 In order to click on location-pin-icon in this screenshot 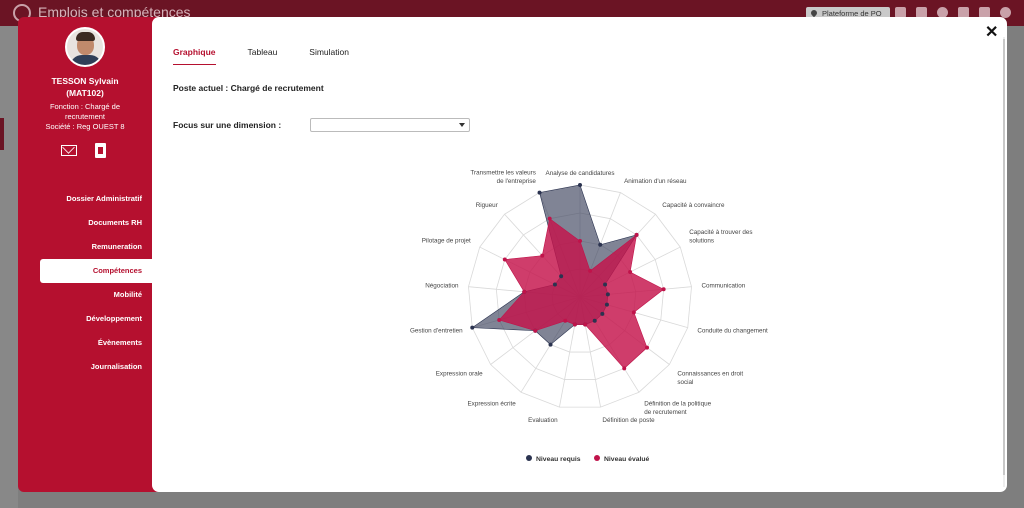, I will do `click(814, 13)`.